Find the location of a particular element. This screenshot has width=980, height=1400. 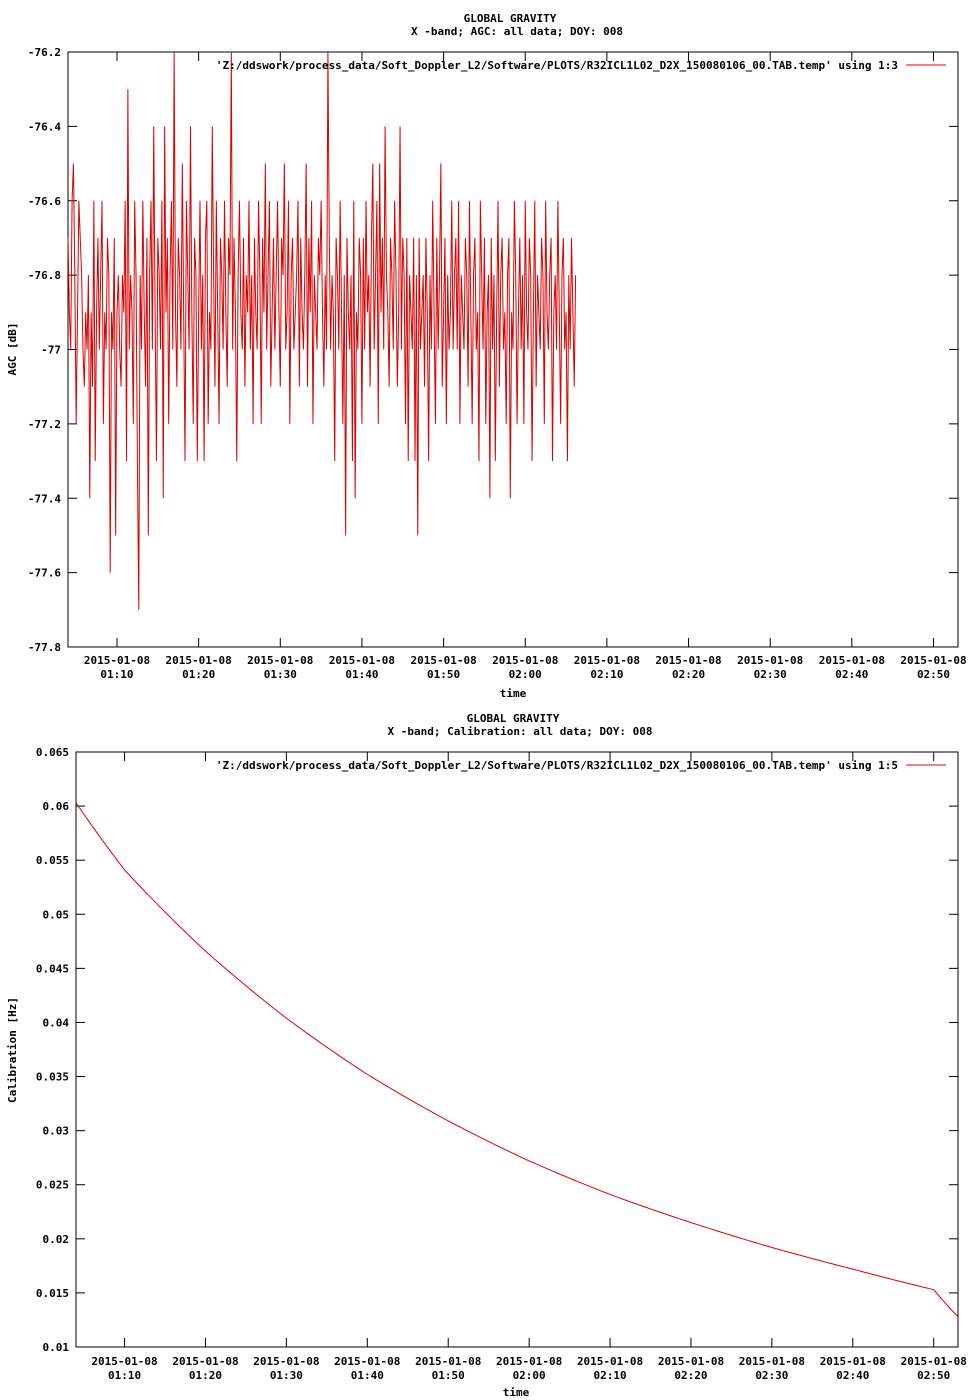

calibration-x-axis-label: time is located at coordinates (516, 1392).